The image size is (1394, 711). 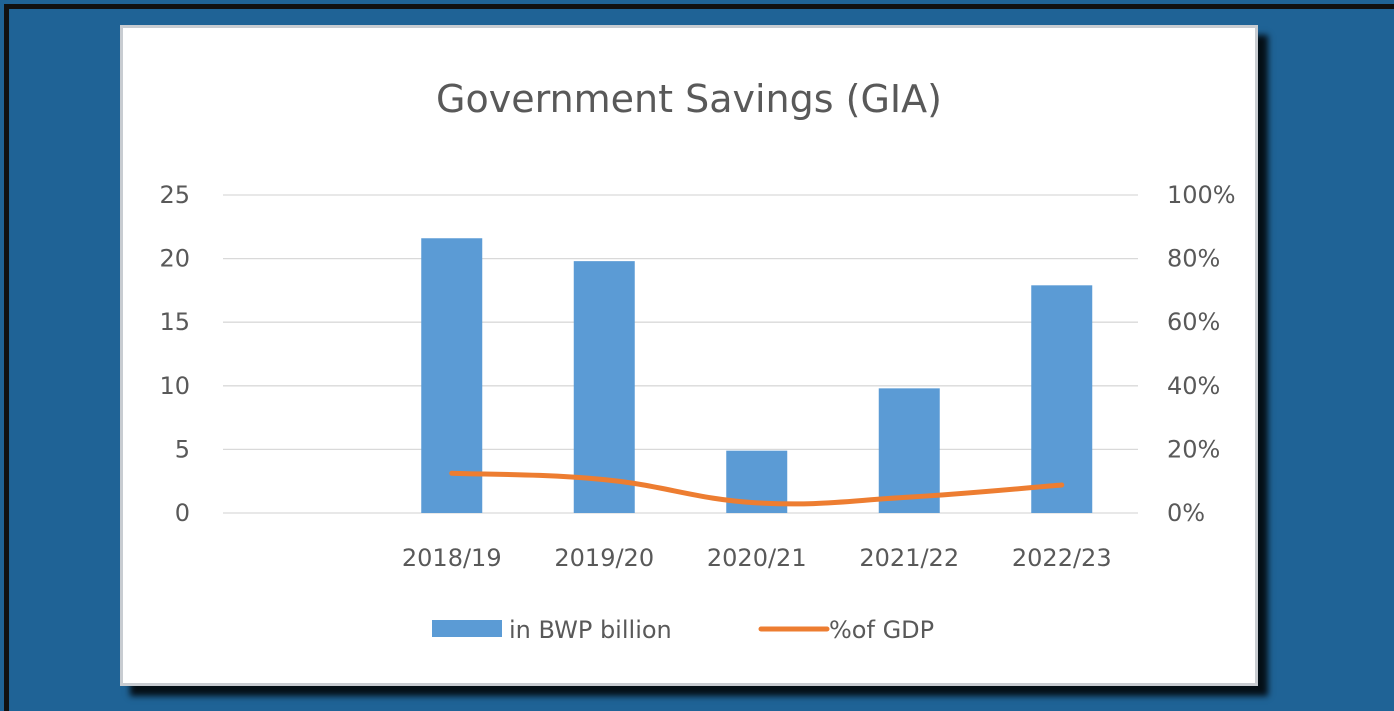 What do you see at coordinates (1193, 386) in the screenshot?
I see `y2-tick-label: 40%` at bounding box center [1193, 386].